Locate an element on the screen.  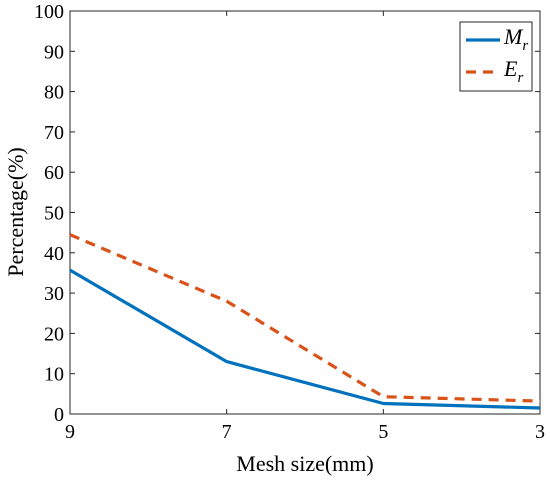
legend-label-mr: Mr is located at coordinates (515, 39).